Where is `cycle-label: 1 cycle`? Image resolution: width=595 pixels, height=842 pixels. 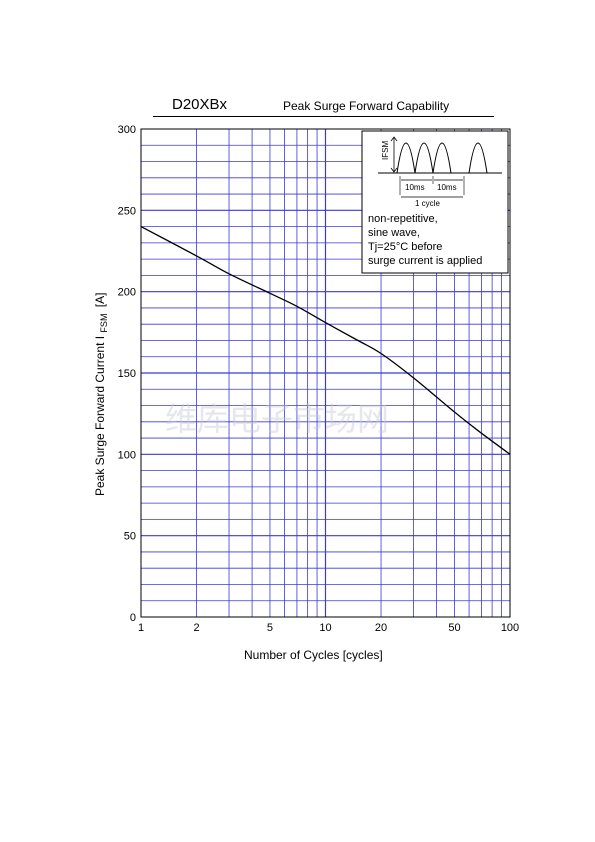 cycle-label: 1 cycle is located at coordinates (427, 203).